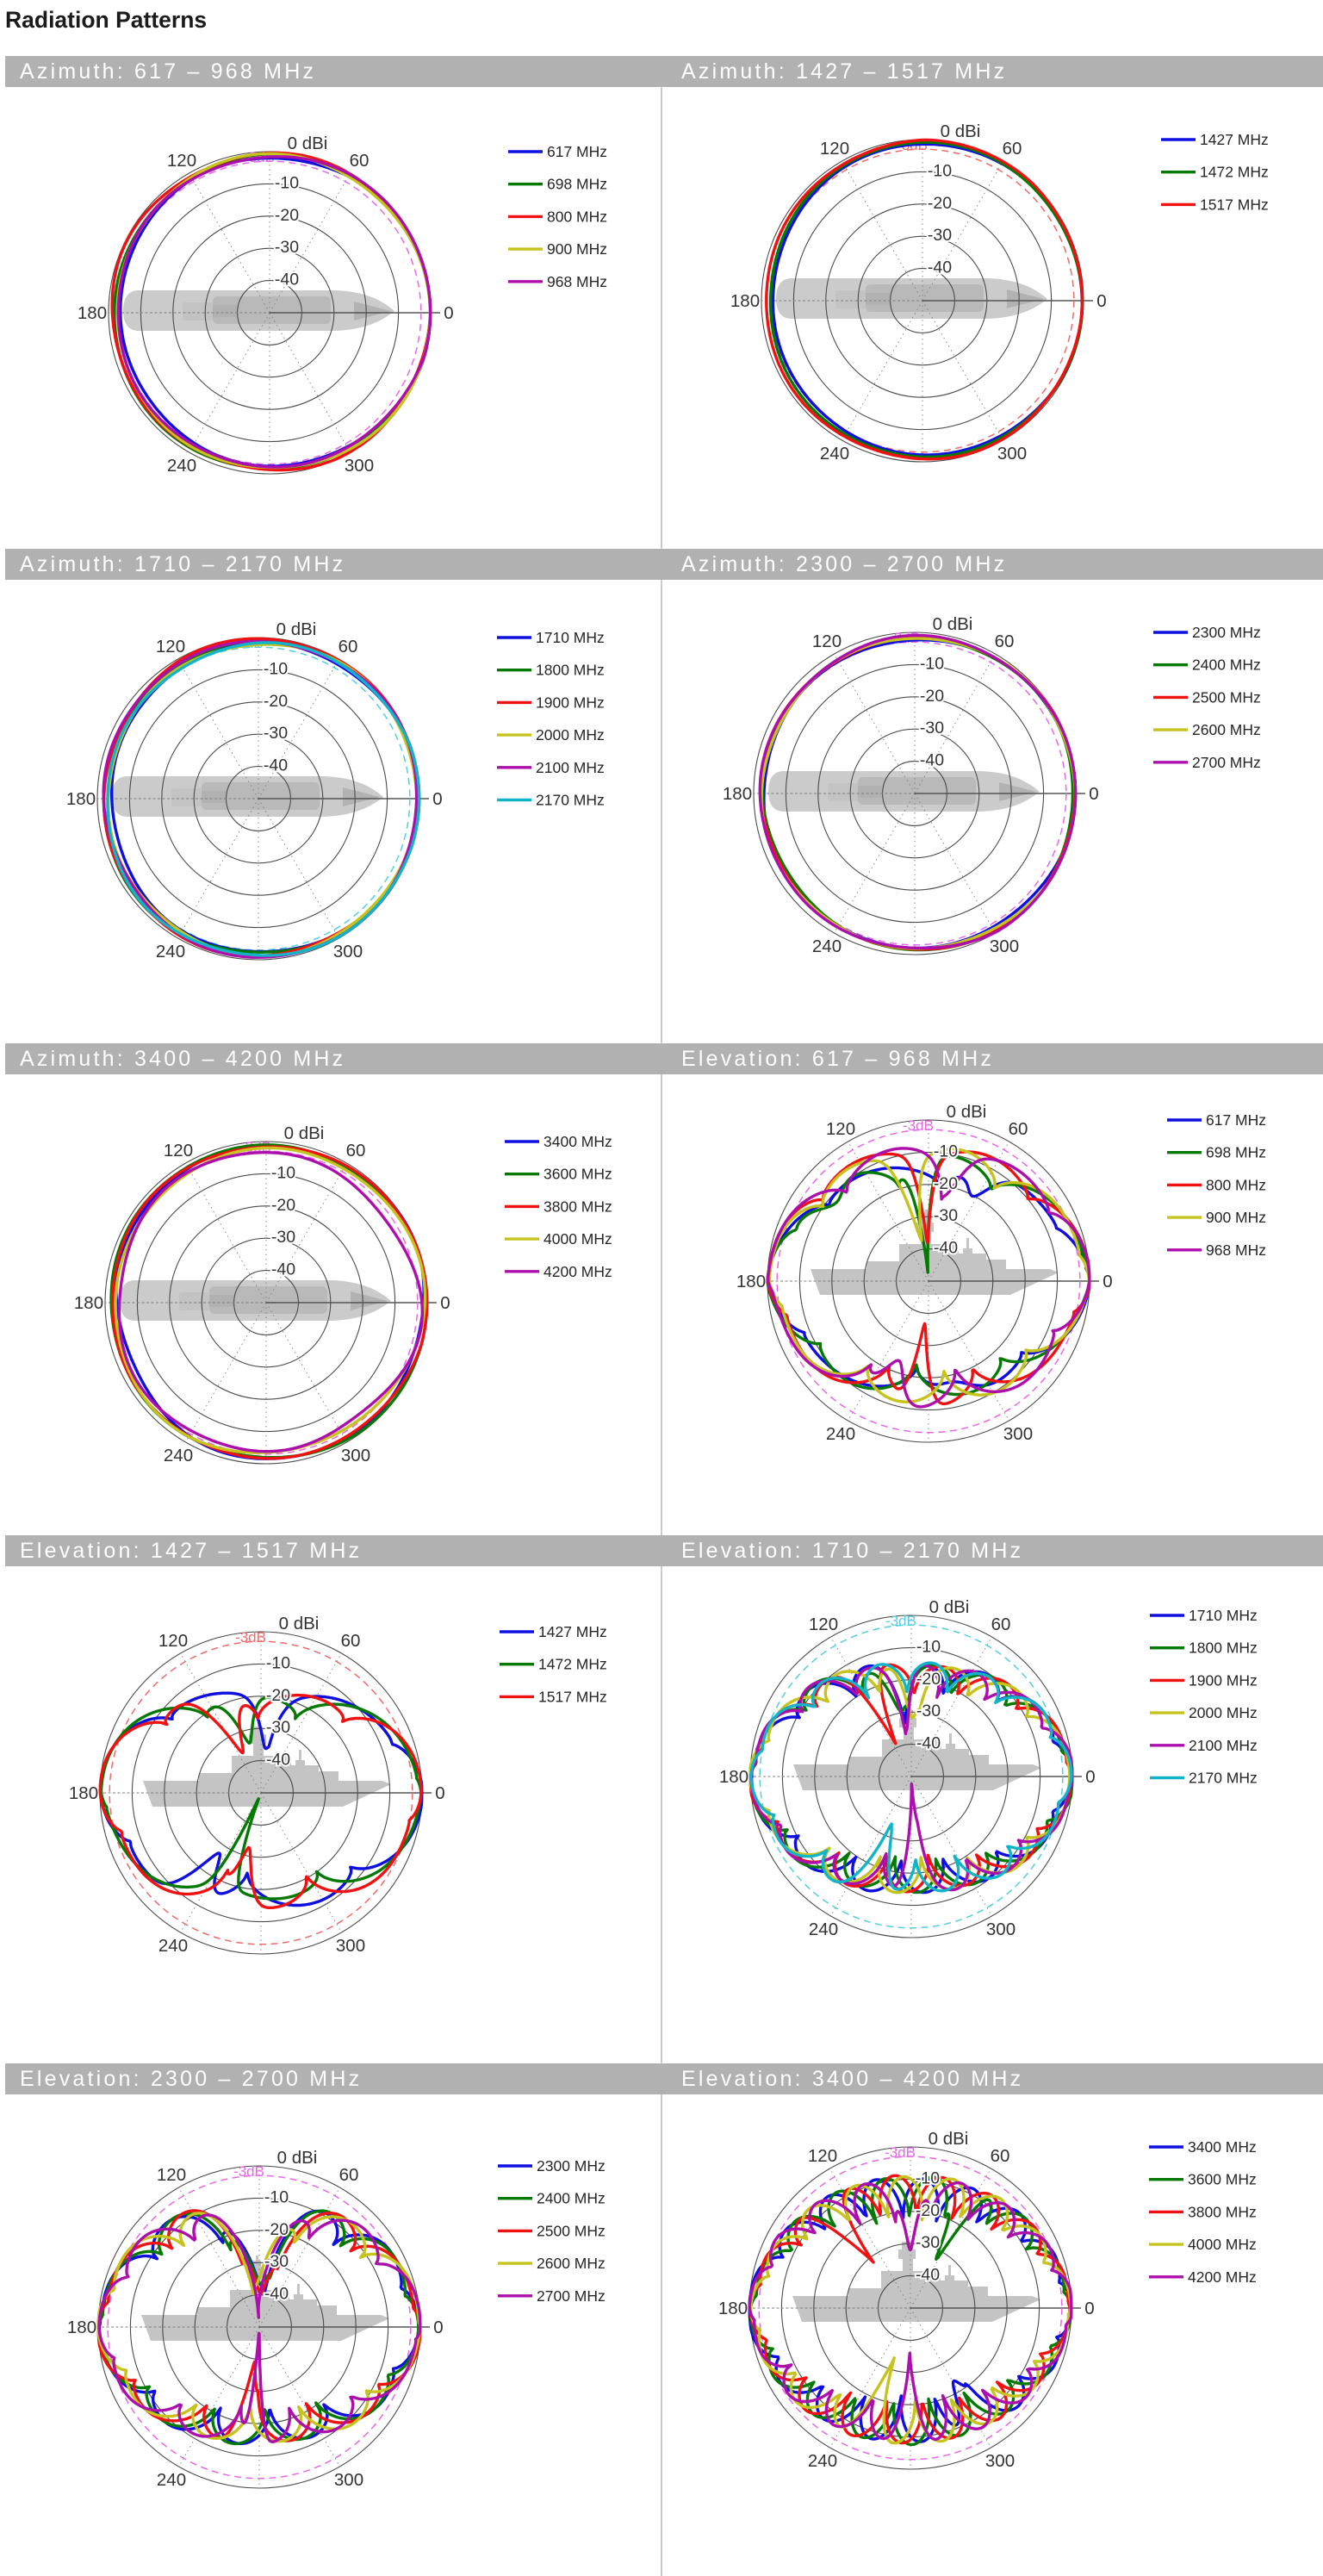 This screenshot has height=2576, width=1323. Describe the element at coordinates (1222, 2277) in the screenshot. I see `svg-text: 4200 MHz` at that location.